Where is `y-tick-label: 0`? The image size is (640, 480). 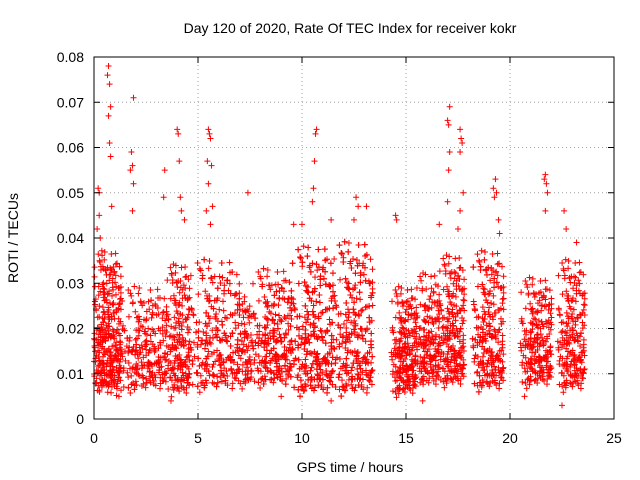 y-tick-label: 0 is located at coordinates (80, 419).